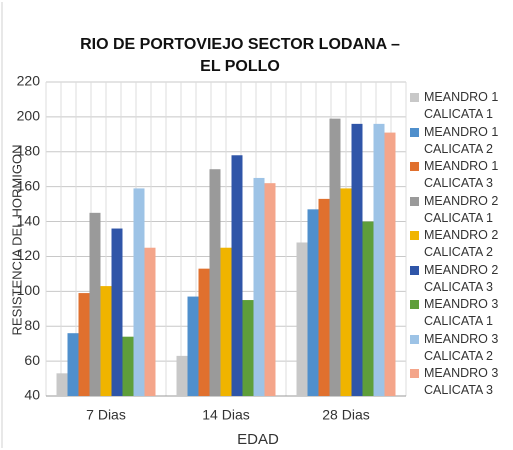 This screenshot has height=450, width=513. I want to click on y-tick-label: 100, so click(29, 290).